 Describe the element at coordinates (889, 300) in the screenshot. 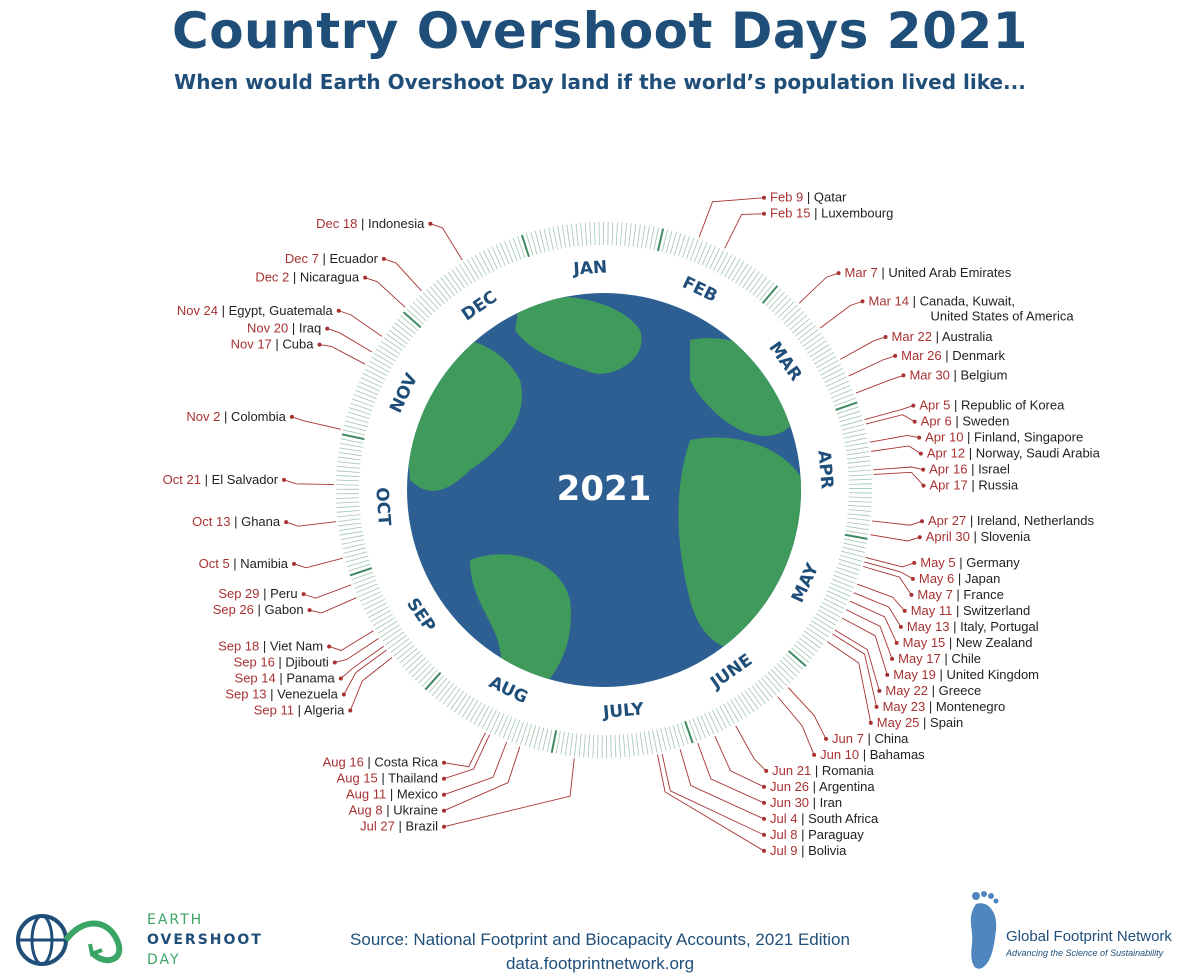

I see `label-date: Mar 14` at that location.